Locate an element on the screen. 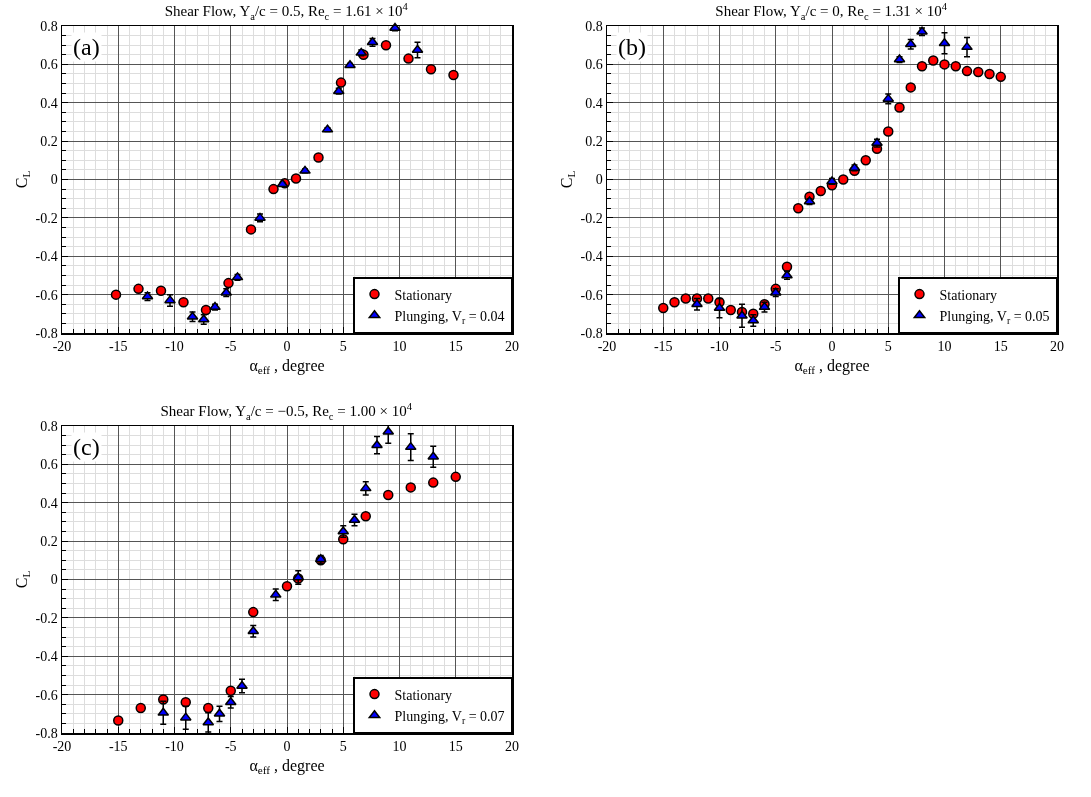  annotation: (c) is located at coordinates (86, 447).